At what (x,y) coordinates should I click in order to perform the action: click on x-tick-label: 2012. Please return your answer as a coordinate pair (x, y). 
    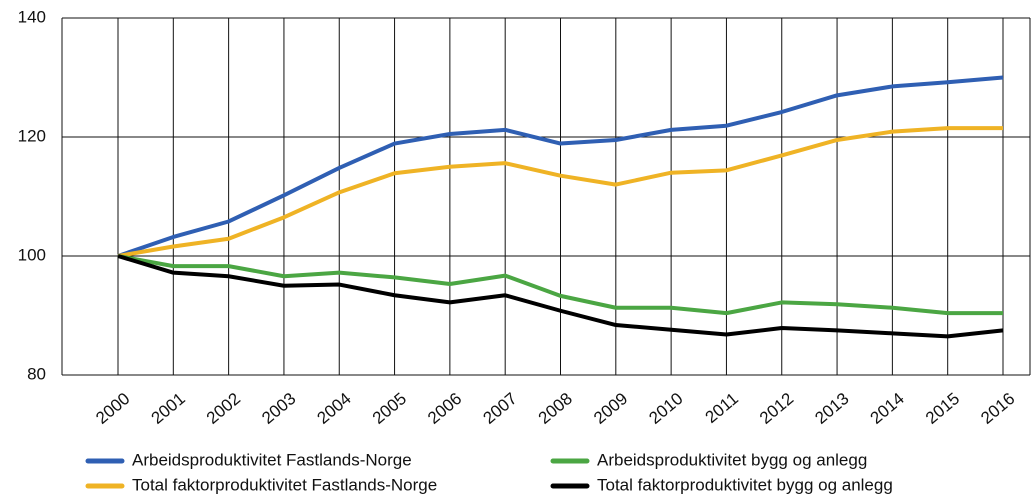
    Looking at the image, I should click on (776, 408).